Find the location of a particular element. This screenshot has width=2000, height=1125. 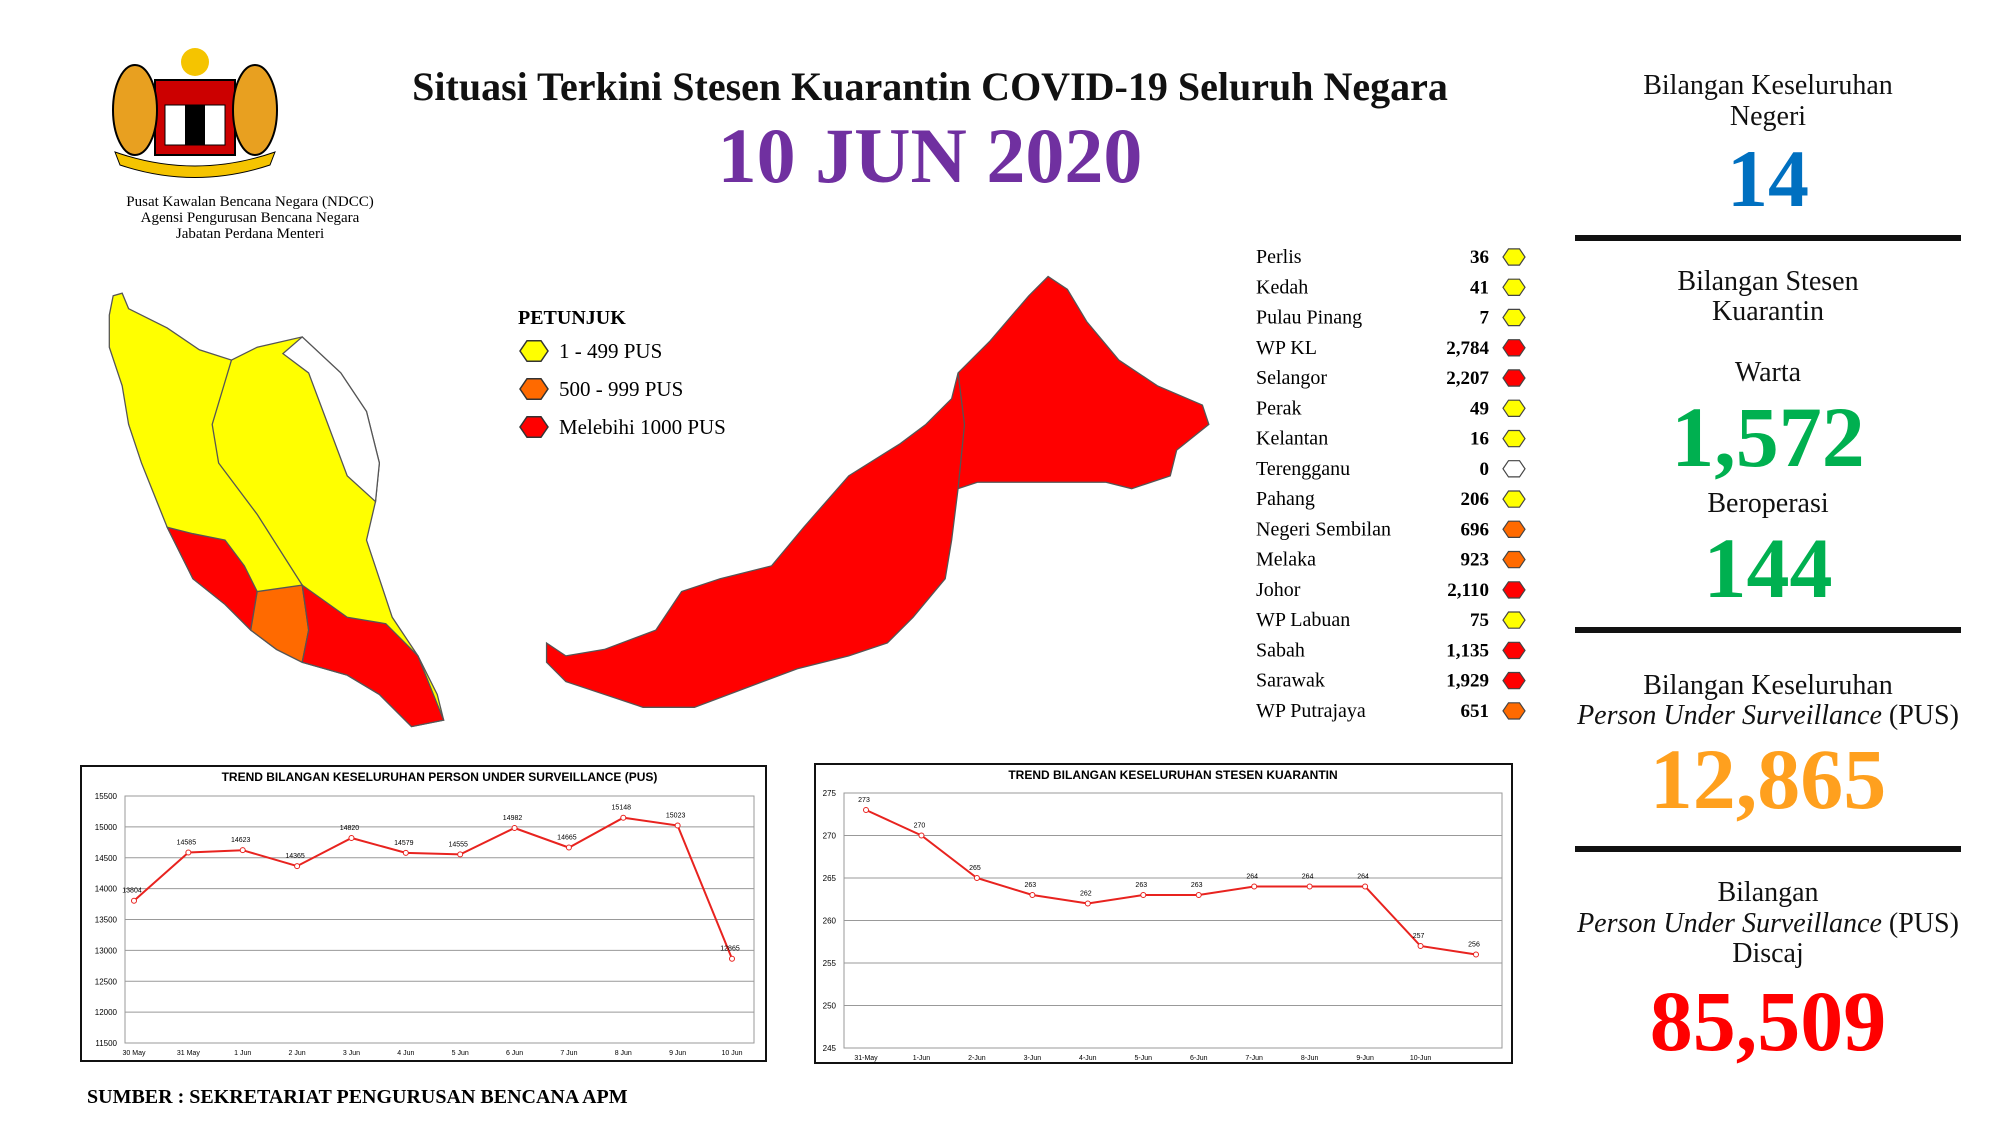

state-value: 75 is located at coordinates (1479, 620).